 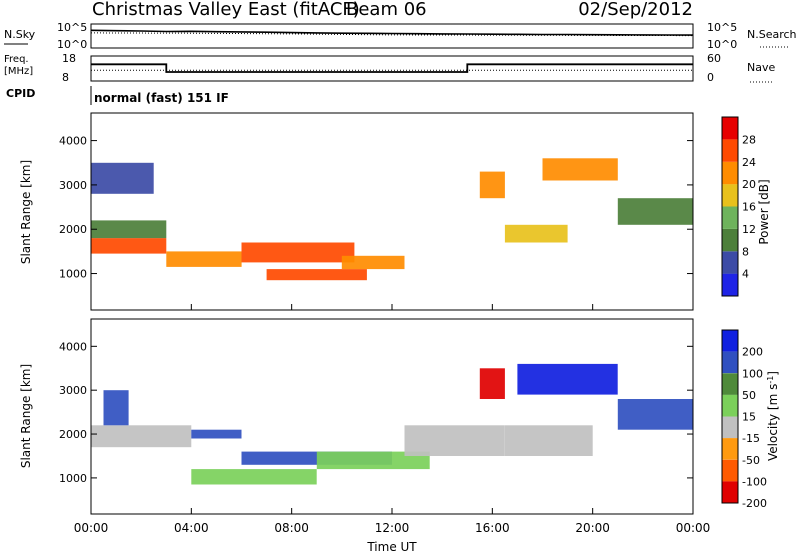 What do you see at coordinates (754, 503) in the screenshot?
I see `velocity-colorbar-tick: -200` at bounding box center [754, 503].